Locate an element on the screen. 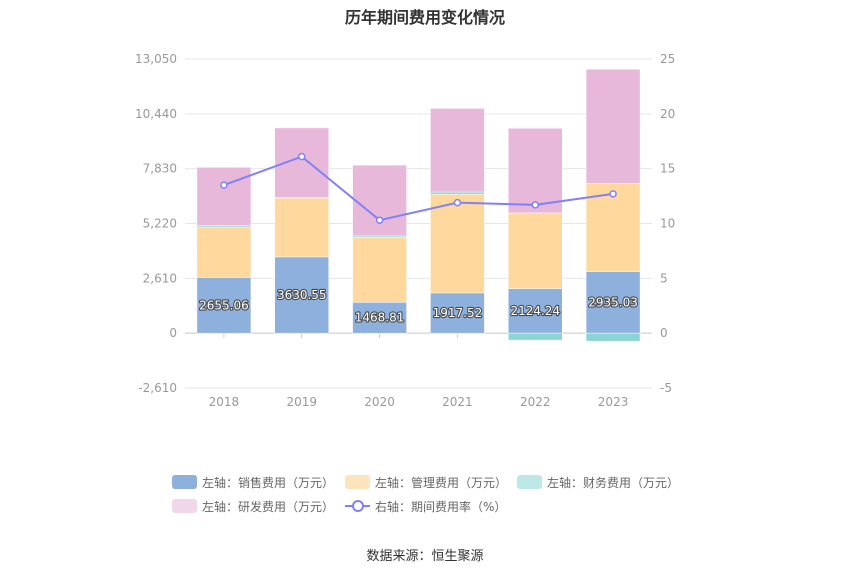 This screenshot has height=575, width=850. legend-label: 左轴：销售费用（万元） is located at coordinates (268, 482).